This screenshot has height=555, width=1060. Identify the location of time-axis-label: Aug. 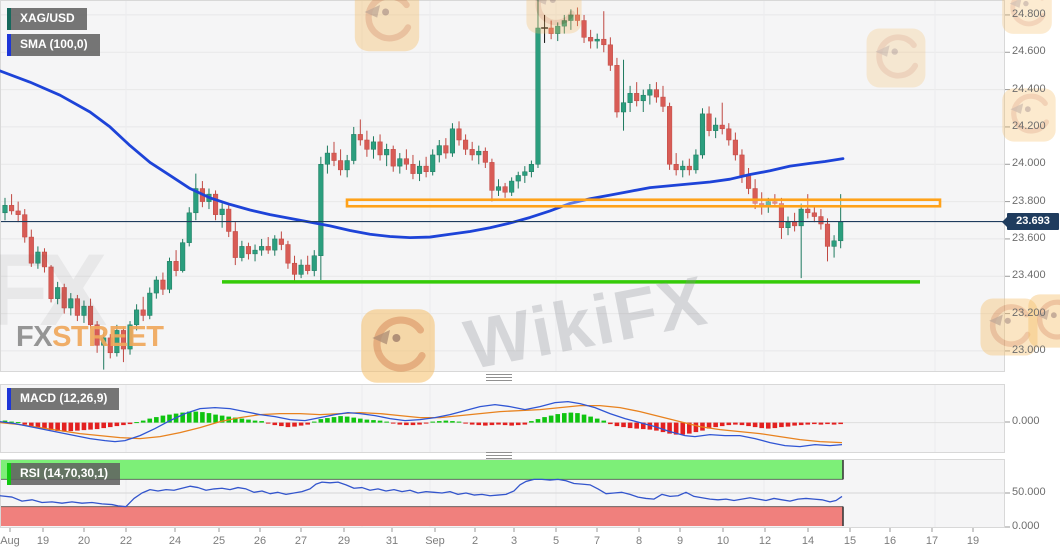
(10, 541).